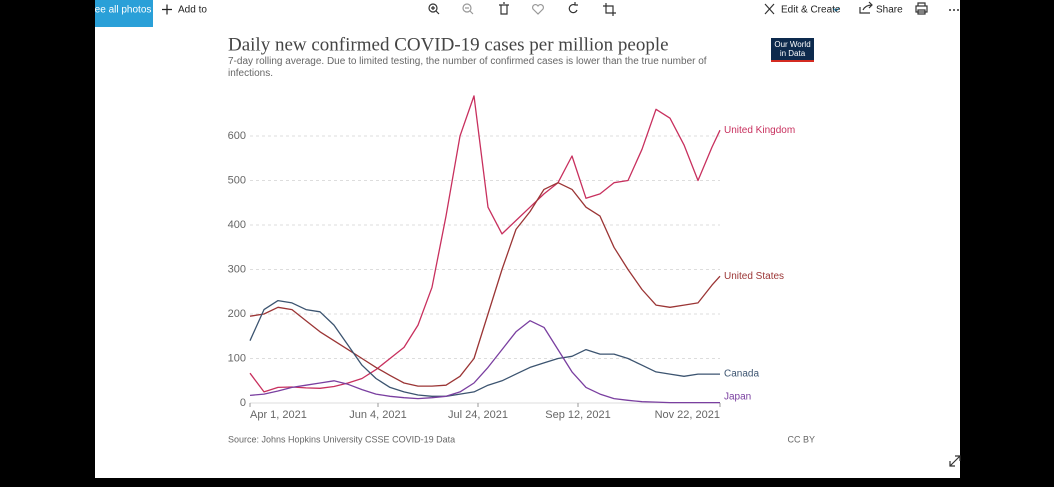  Describe the element at coordinates (793, 53) in the screenshot. I see `logo-text: in Data` at that location.